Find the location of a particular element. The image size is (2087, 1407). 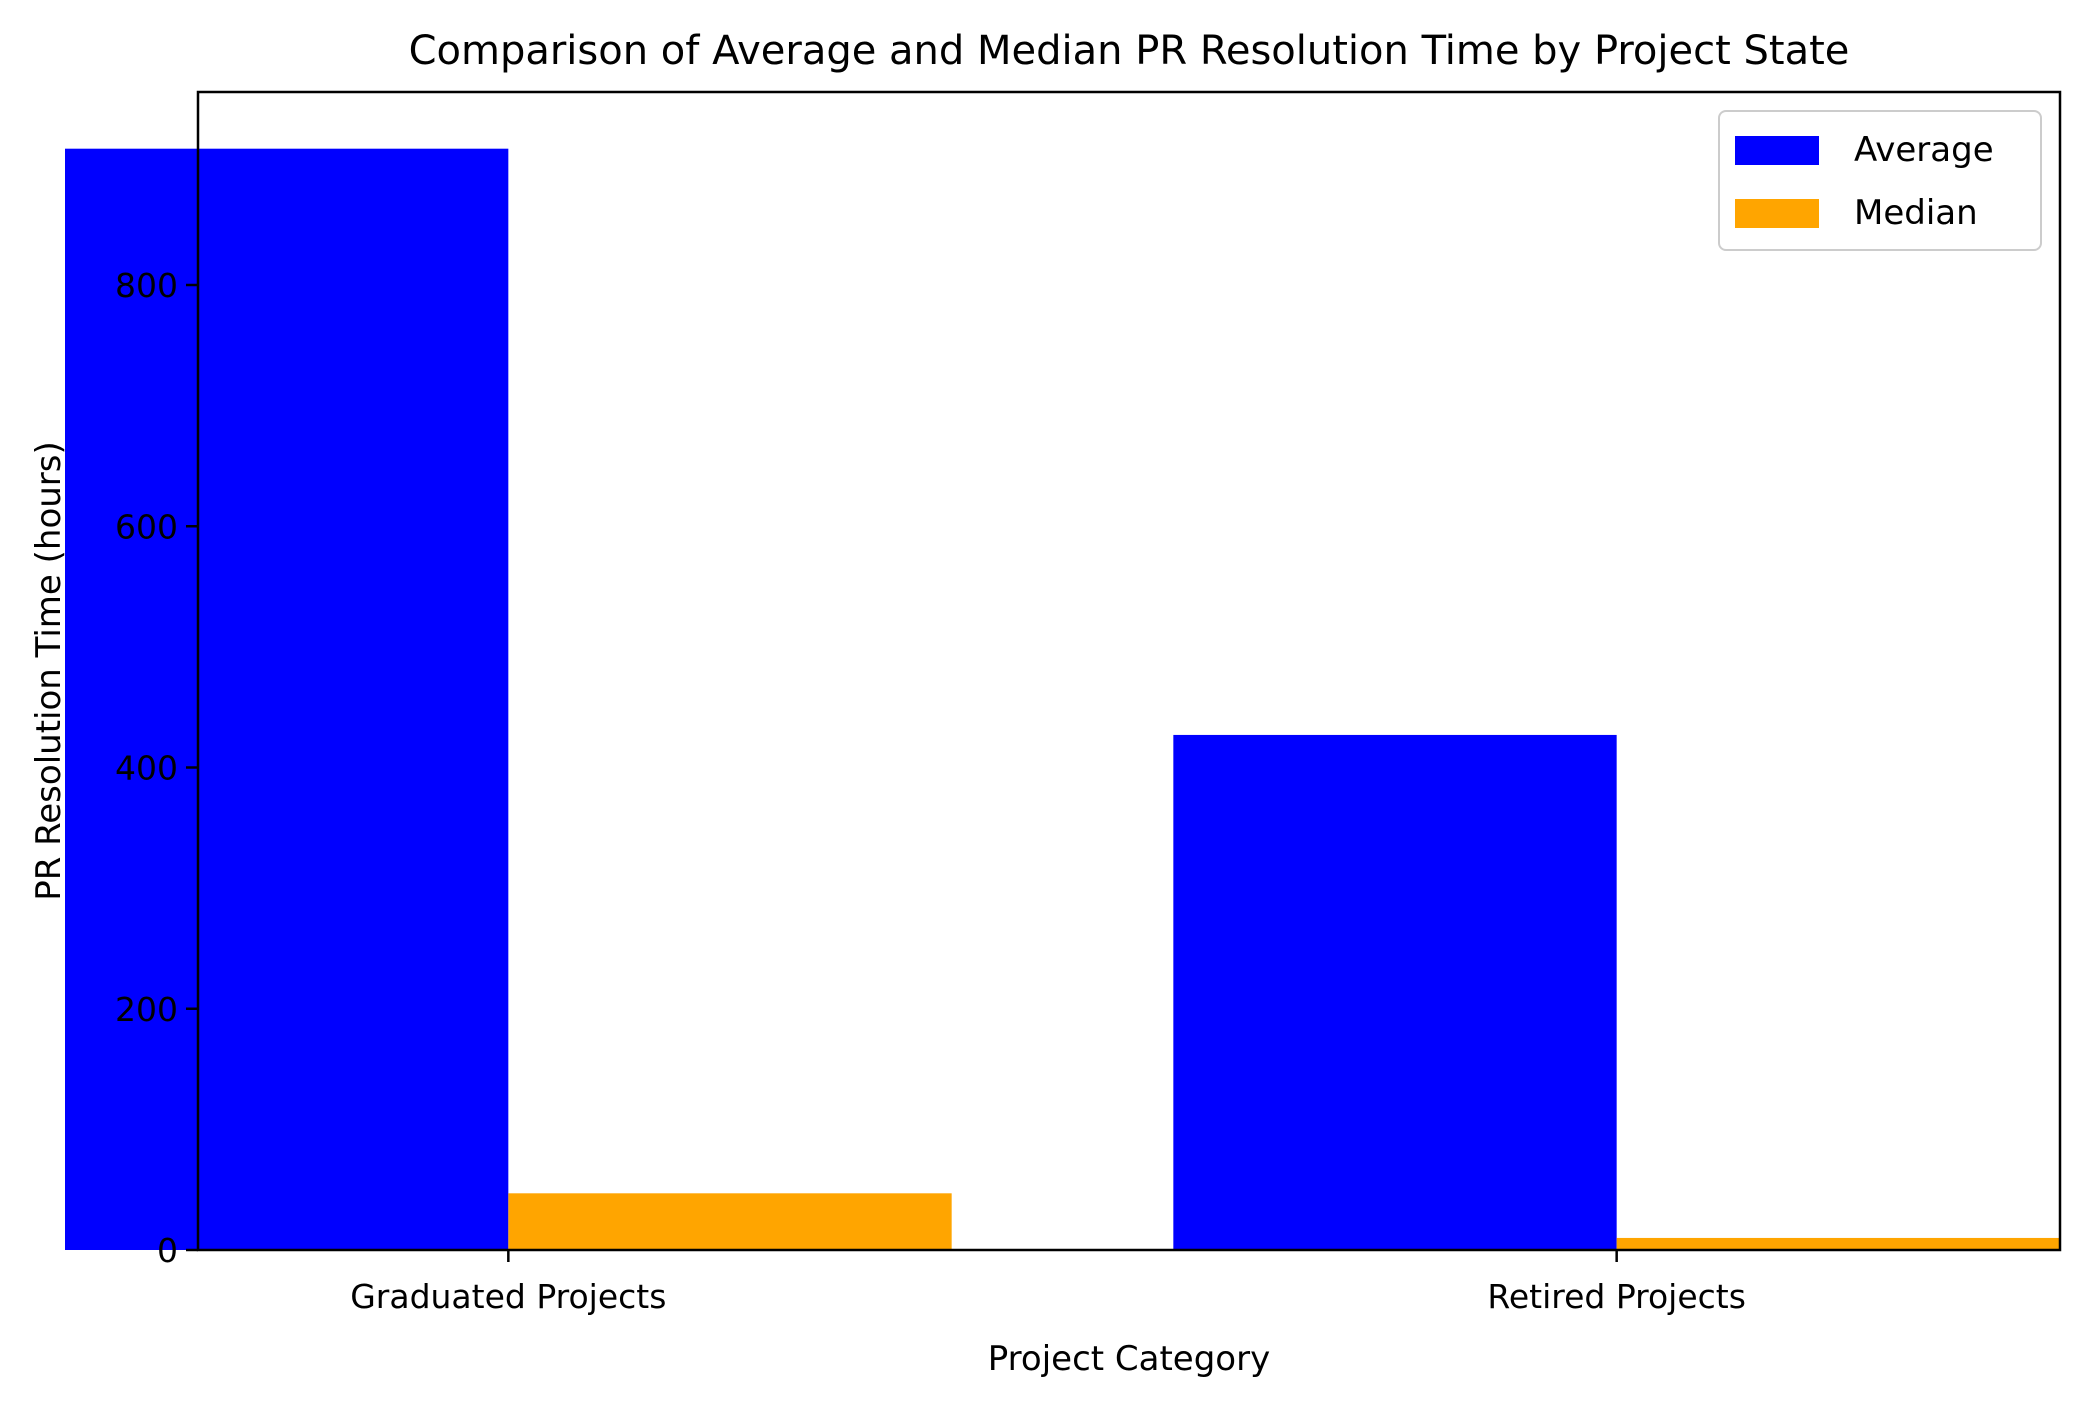

y-axis-label: PR Resolution Time (hours) is located at coordinates (49, 671).